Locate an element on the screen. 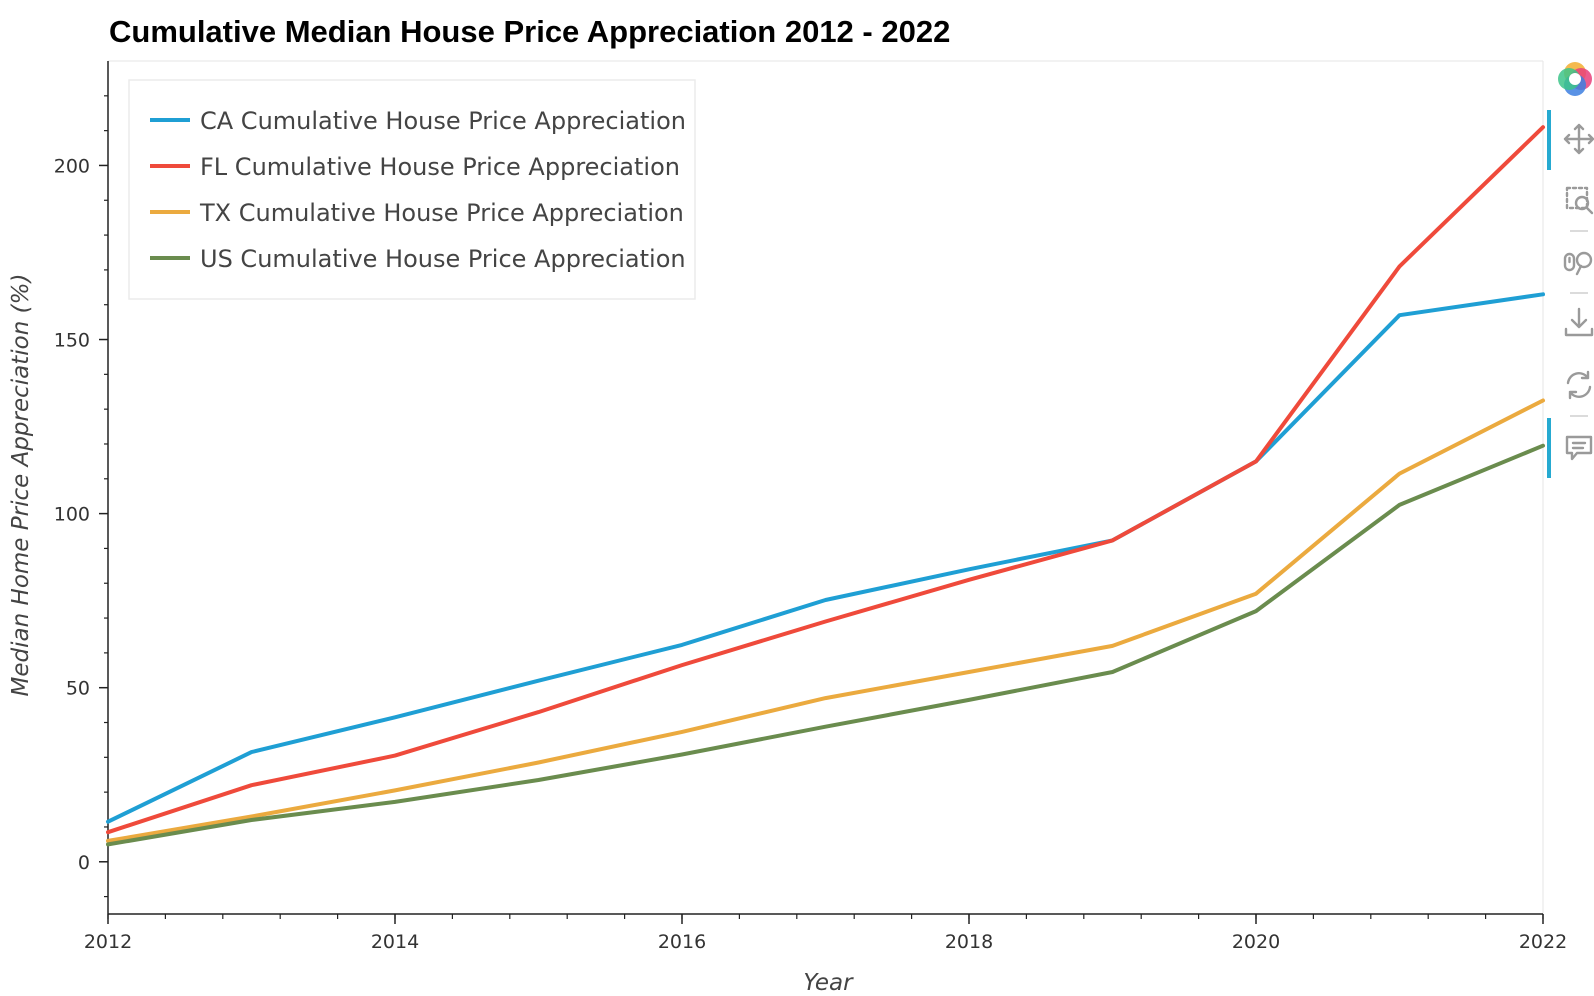 This screenshot has height=996, width=1594. x-tick-label: 2018 is located at coordinates (969, 942).